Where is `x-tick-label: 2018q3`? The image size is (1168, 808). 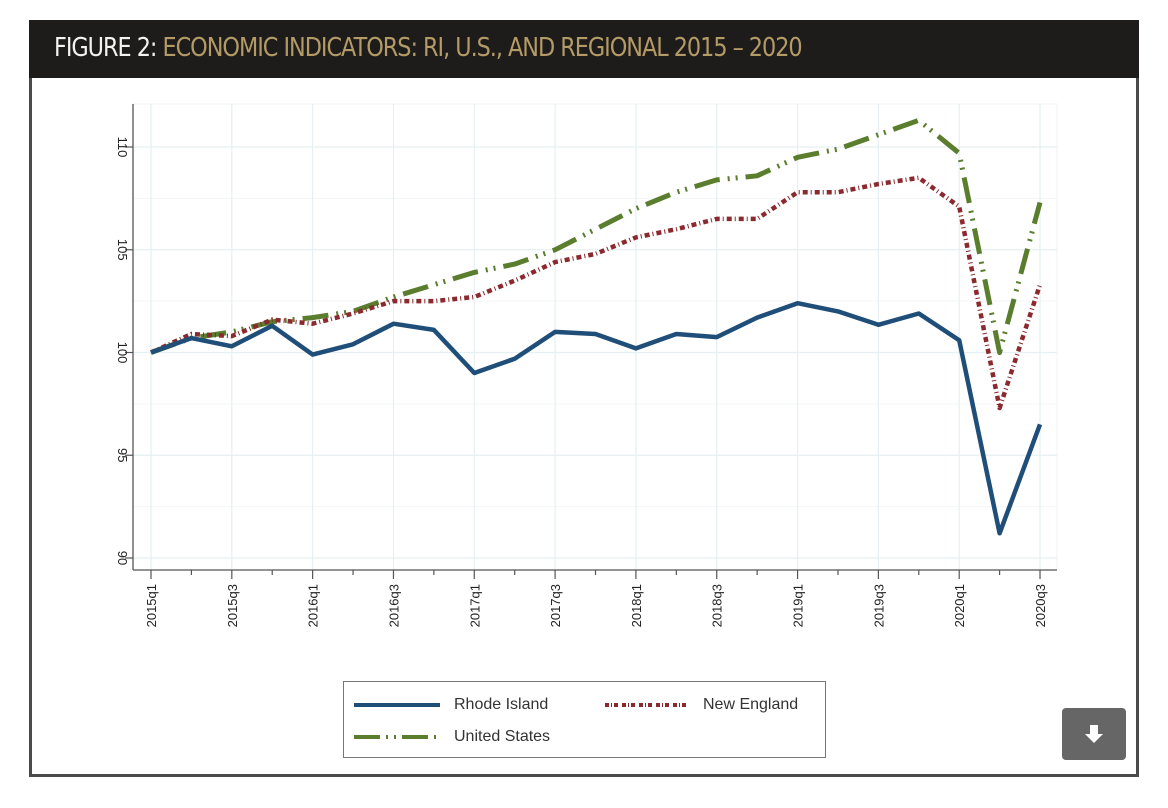 x-tick-label: 2018q3 is located at coordinates (717, 605).